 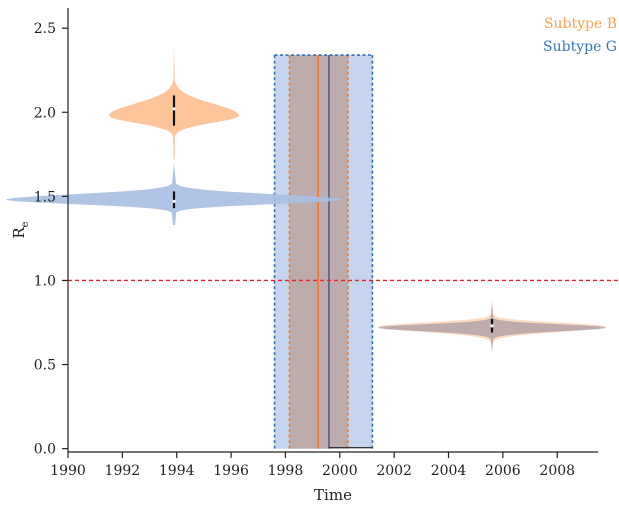 I want to click on x-tick-label-2000: 2000, so click(x=340, y=471).